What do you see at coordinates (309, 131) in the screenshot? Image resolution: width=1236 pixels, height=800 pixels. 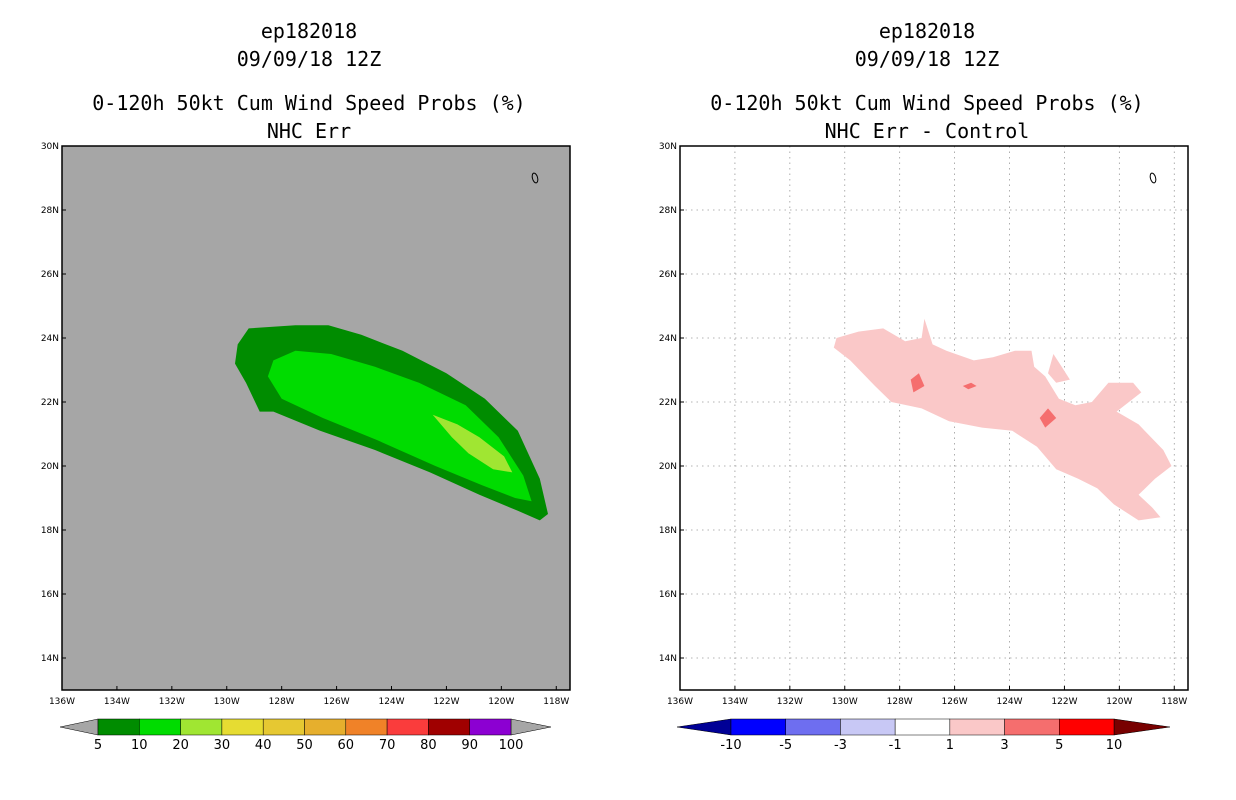 I see `left-title-subtitle: NHC Err` at bounding box center [309, 131].